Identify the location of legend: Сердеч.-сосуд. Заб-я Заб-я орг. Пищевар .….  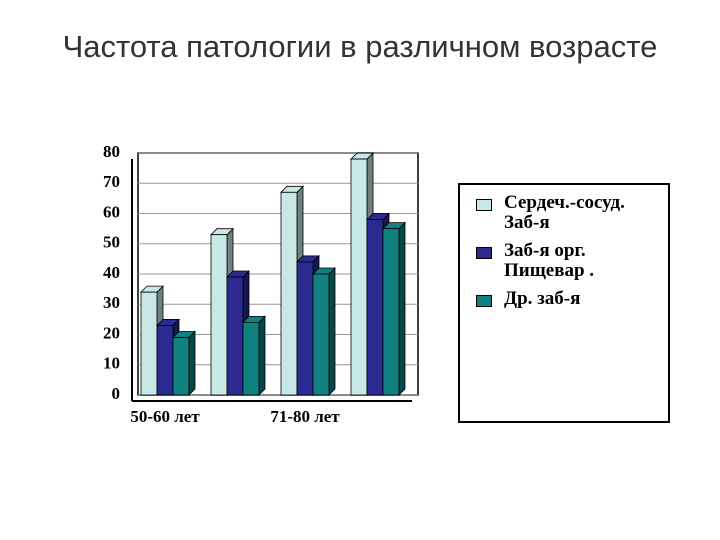
(564, 303).